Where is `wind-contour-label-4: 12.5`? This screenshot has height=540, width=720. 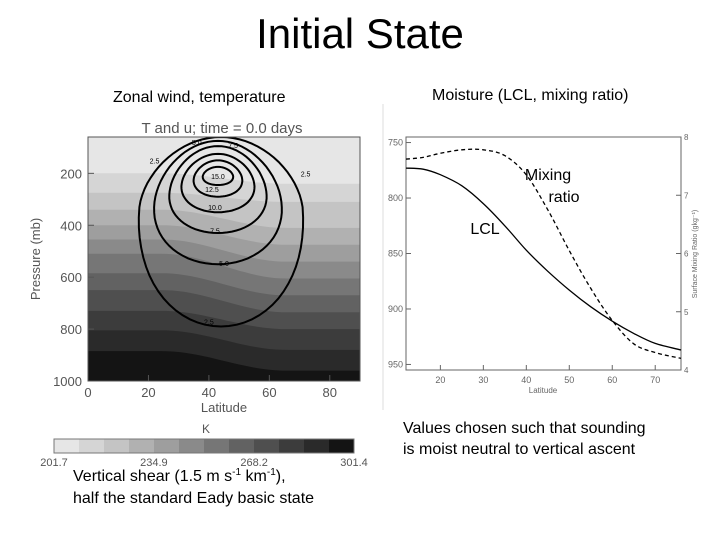 wind-contour-label-4: 12.5 is located at coordinates (212, 190).